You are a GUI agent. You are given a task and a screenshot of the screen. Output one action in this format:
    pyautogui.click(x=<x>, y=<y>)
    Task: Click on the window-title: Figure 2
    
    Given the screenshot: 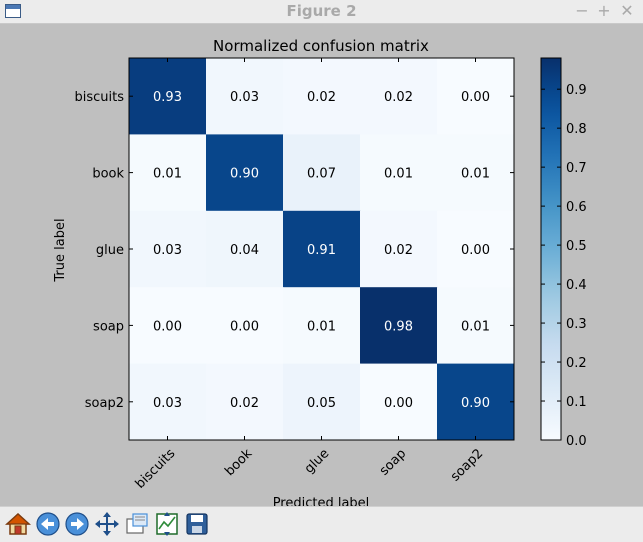 What is the action you would take?
    pyautogui.click(x=321, y=11)
    